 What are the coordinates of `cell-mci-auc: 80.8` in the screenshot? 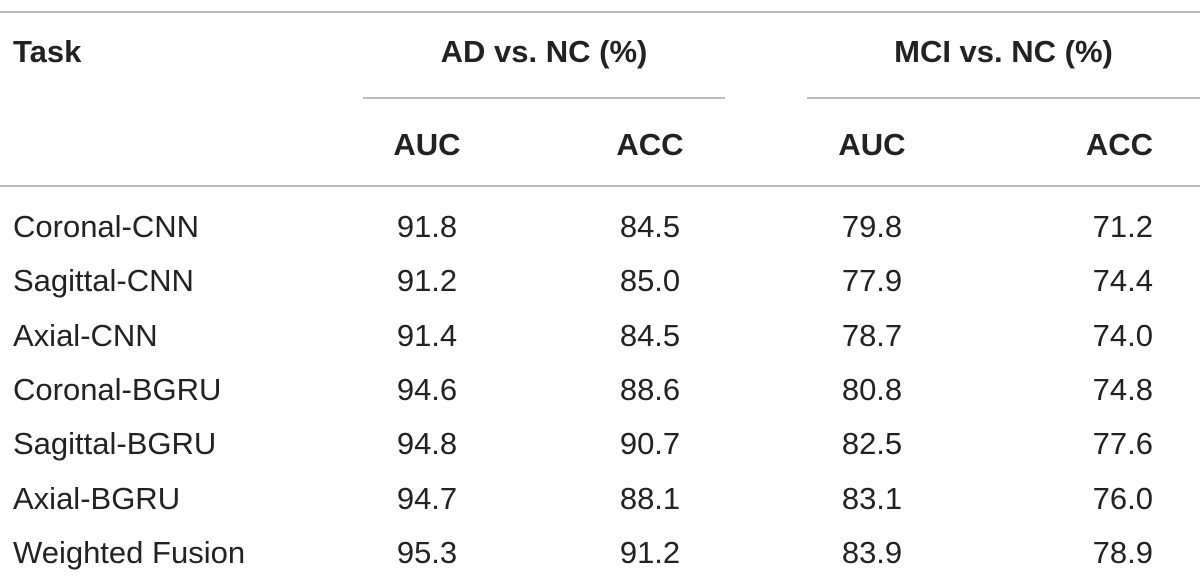 It's located at (872, 389).